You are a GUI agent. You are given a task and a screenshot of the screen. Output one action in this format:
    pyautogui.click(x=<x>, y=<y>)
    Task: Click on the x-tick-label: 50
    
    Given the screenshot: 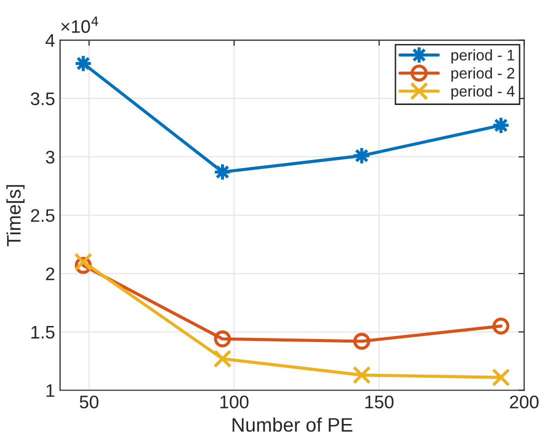 What is the action you would take?
    pyautogui.click(x=89, y=402)
    